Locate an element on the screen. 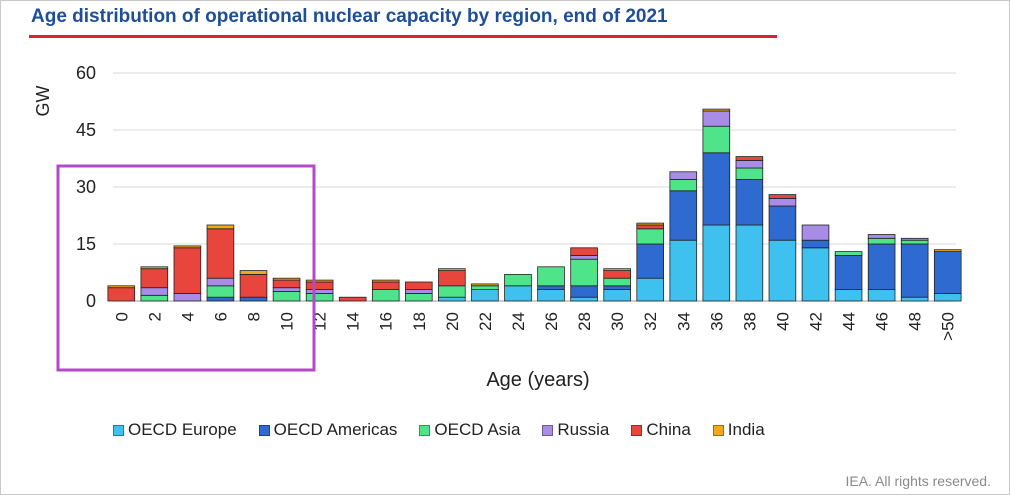  y-tick-label: 30 is located at coordinates (86, 187).